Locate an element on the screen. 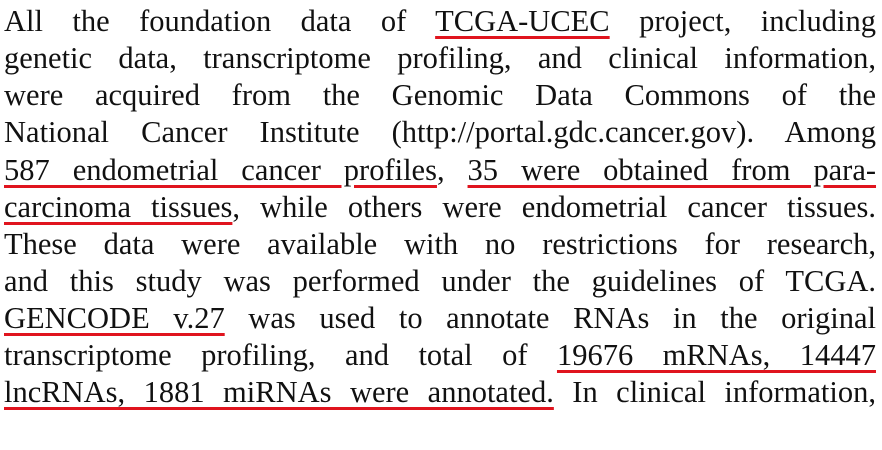 Image resolution: width=882 pixels, height=450 pixels. text-segment: project, including is located at coordinates (743, 21).